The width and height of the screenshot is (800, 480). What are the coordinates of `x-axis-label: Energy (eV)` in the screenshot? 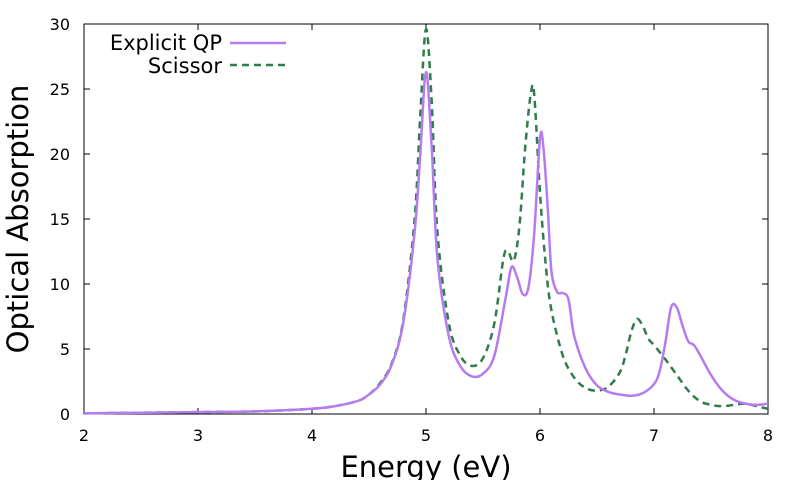 It's located at (425, 465).